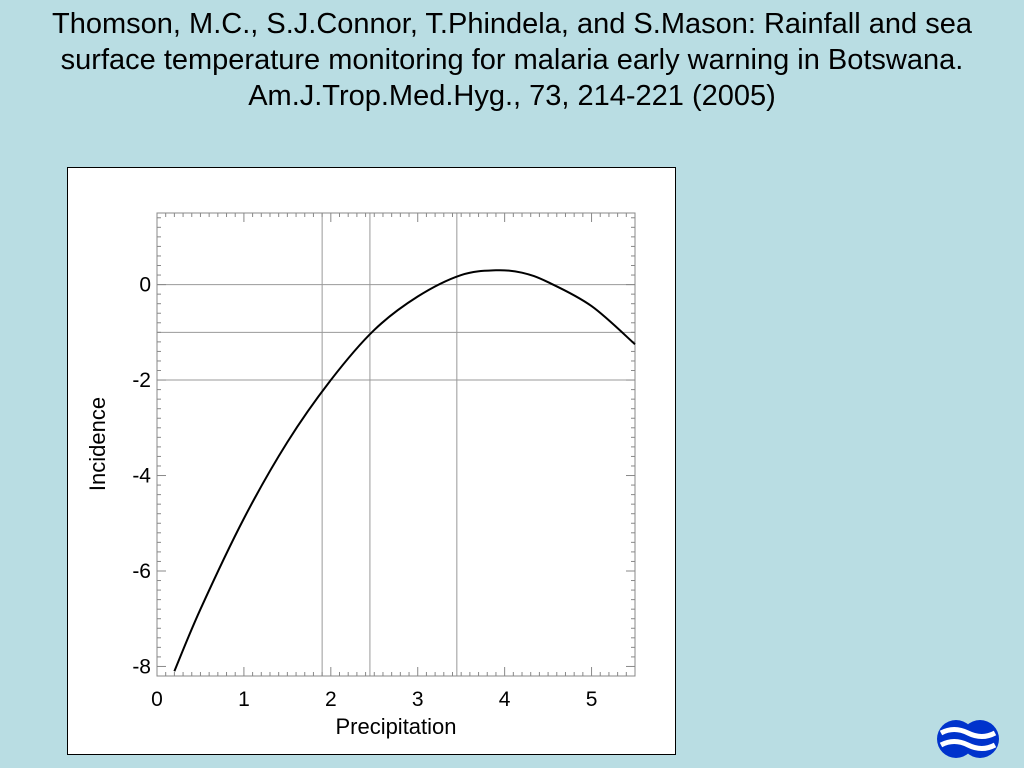 Image resolution: width=1024 pixels, height=768 pixels. I want to click on y-tick-label: -4, so click(141, 476).